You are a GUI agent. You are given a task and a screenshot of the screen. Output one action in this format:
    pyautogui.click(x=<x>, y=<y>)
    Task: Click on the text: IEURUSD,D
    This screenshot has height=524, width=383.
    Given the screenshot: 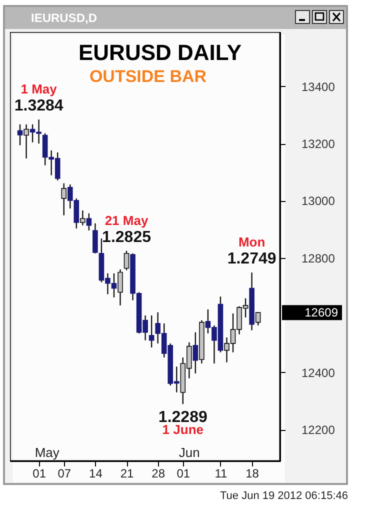 What is the action you would take?
    pyautogui.click(x=64, y=18)
    